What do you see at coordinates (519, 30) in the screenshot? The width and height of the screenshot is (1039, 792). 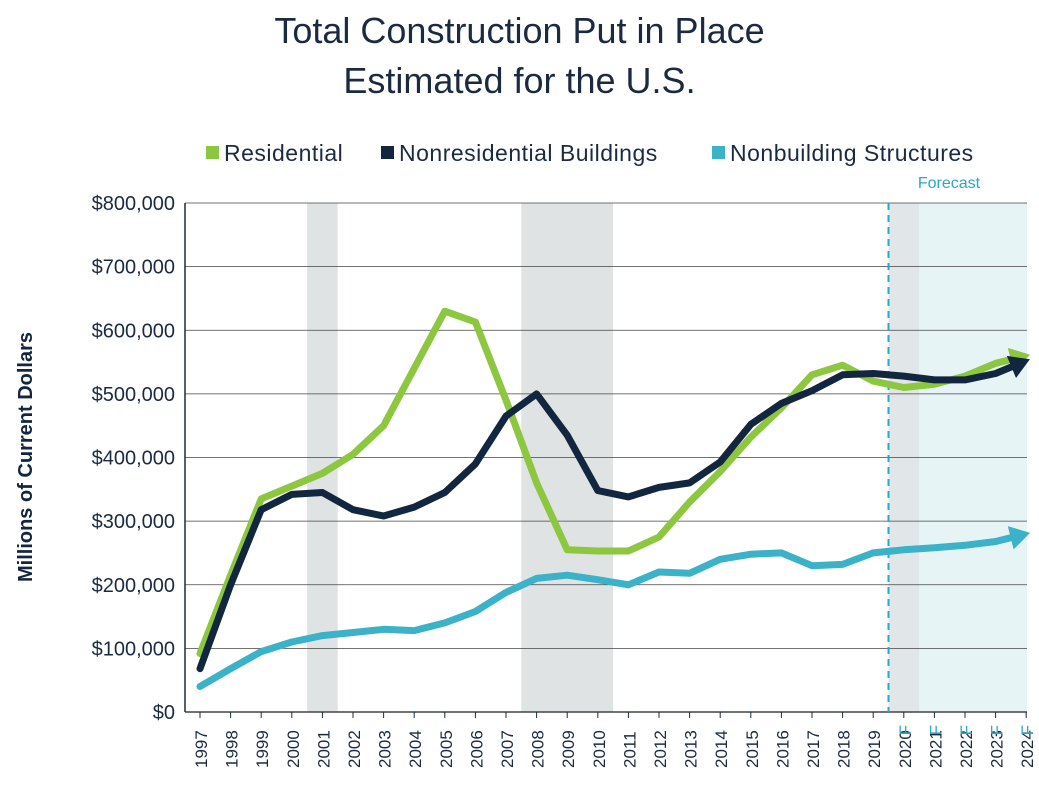 I see `chart-title-line1: Total Construction Put in Place` at bounding box center [519, 30].